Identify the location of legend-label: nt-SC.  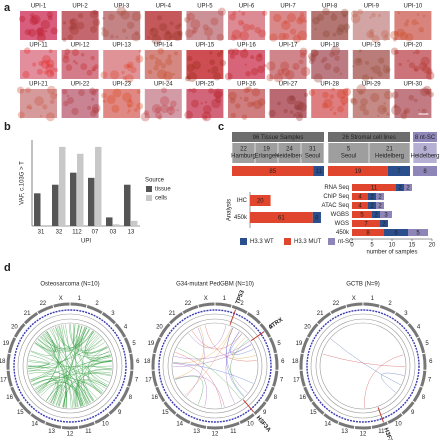
(346, 242).